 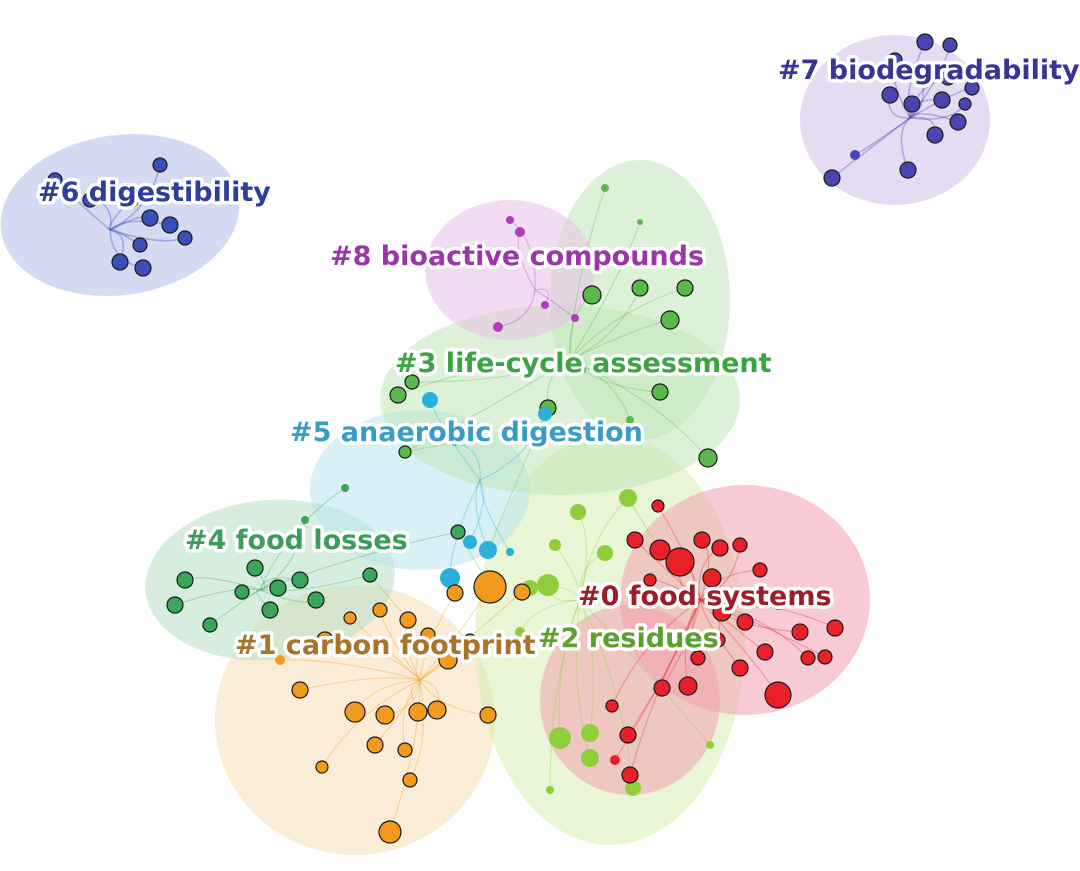 What do you see at coordinates (217, 597) in the screenshot?
I see `network-edge-c4` at bounding box center [217, 597].